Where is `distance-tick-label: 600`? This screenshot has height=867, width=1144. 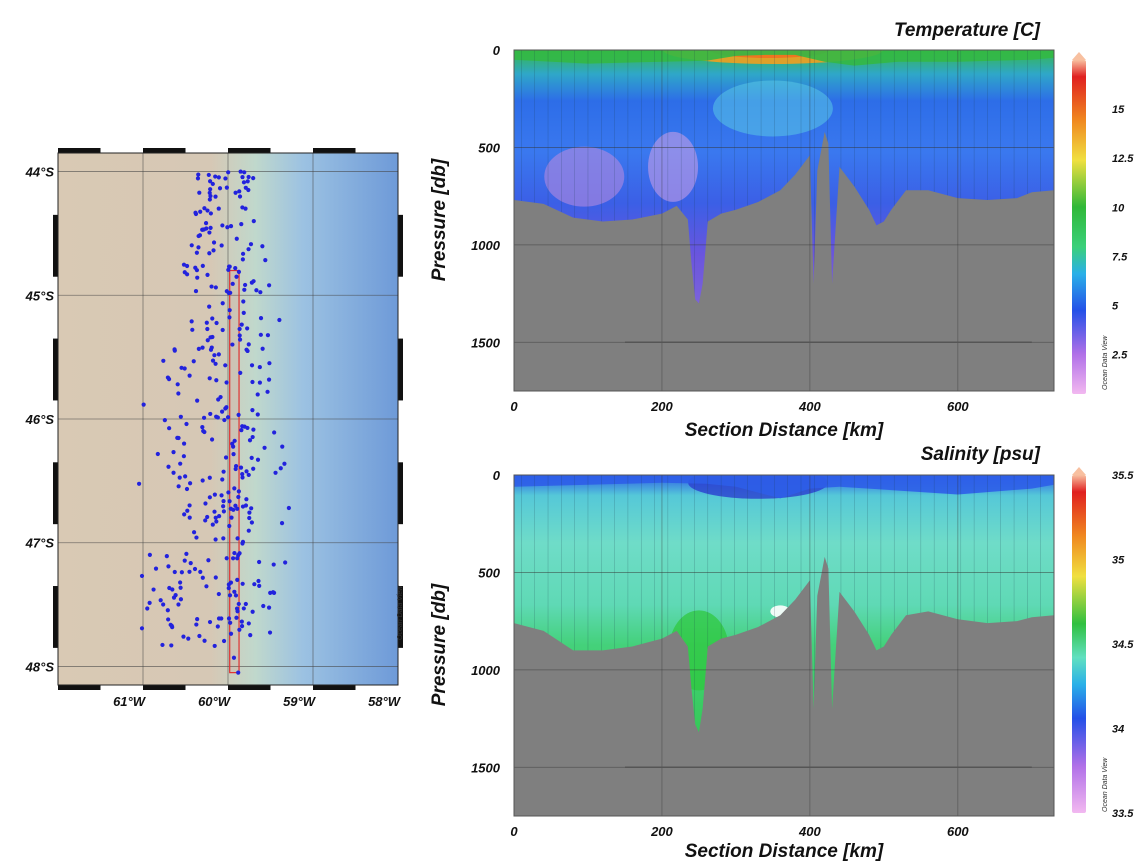
distance-tick-label: 600 is located at coordinates (958, 406).